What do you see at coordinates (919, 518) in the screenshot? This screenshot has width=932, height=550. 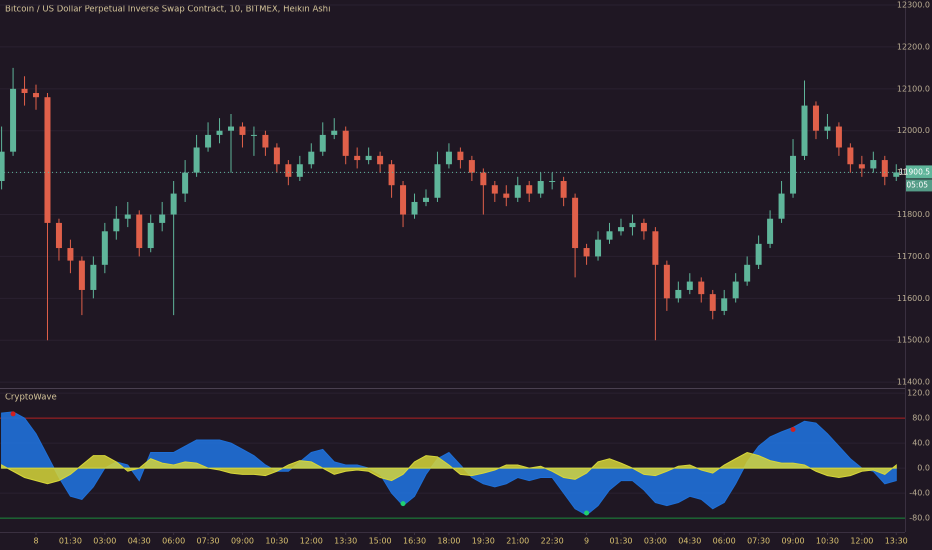 I see `y-tick-label: -80.0` at bounding box center [919, 518].